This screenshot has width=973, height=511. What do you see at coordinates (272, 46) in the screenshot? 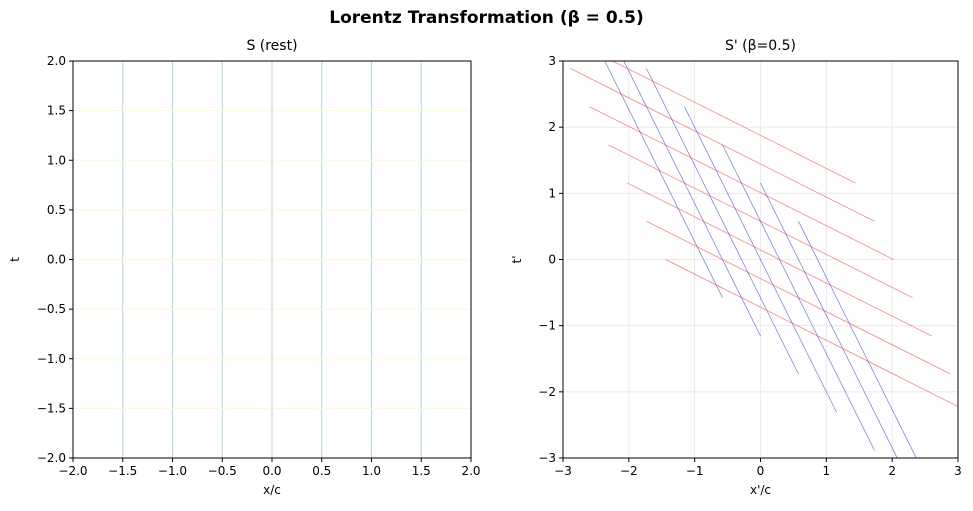
I see `left-axes-title: S (rest)` at bounding box center [272, 46].